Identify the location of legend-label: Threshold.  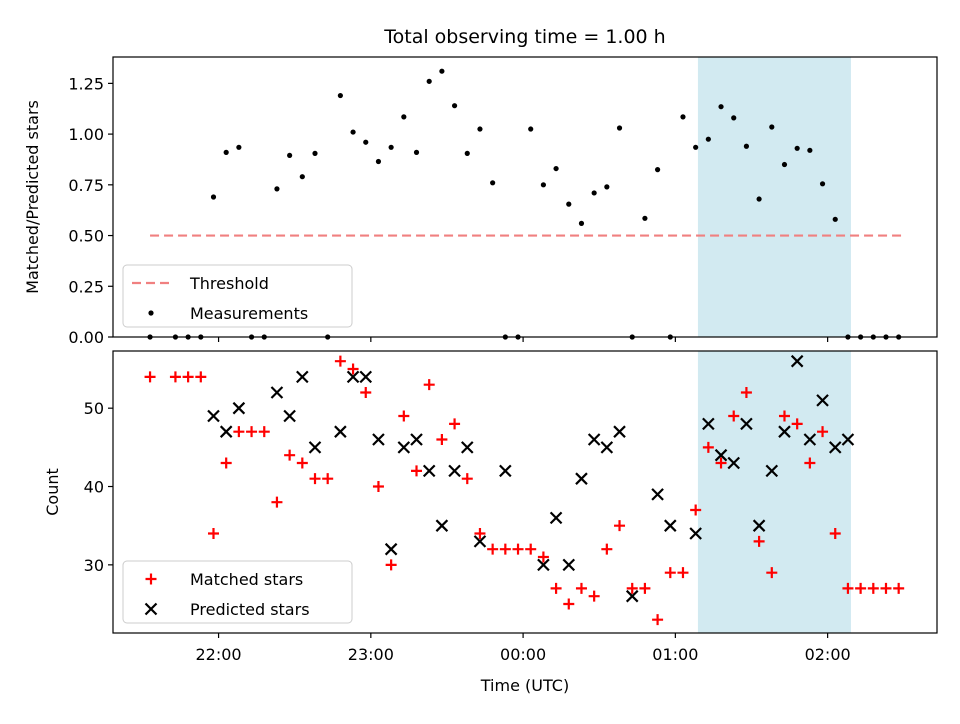
(229, 283).